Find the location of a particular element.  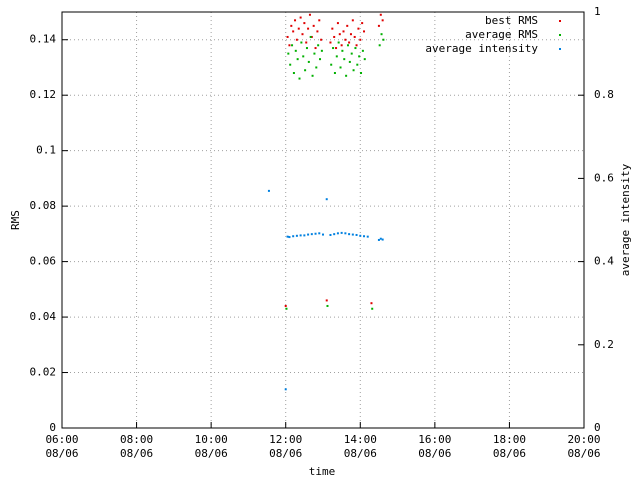

y-tick-label: 0.02 is located at coordinates (43, 372).